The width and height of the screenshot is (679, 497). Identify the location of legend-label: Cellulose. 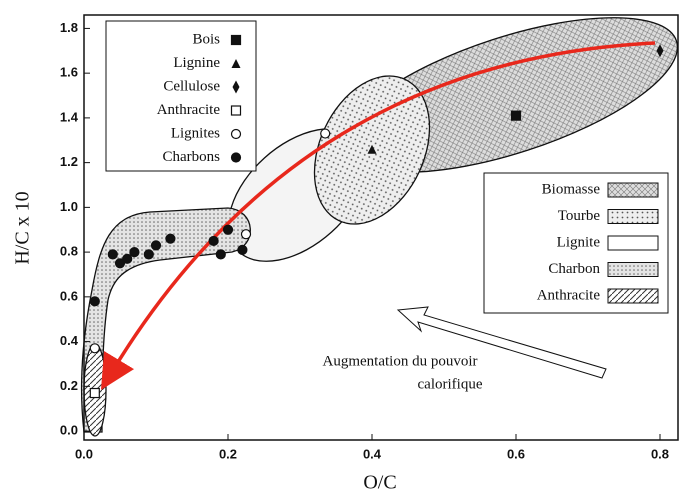
(191, 86).